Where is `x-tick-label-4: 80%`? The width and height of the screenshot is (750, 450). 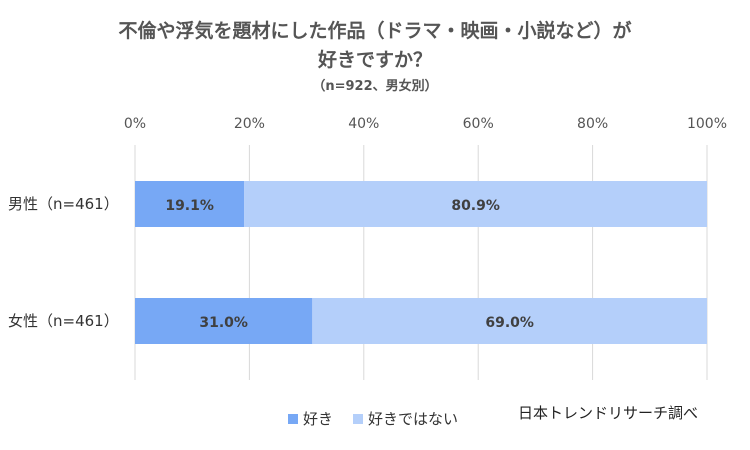
x-tick-label-4: 80% is located at coordinates (592, 124).